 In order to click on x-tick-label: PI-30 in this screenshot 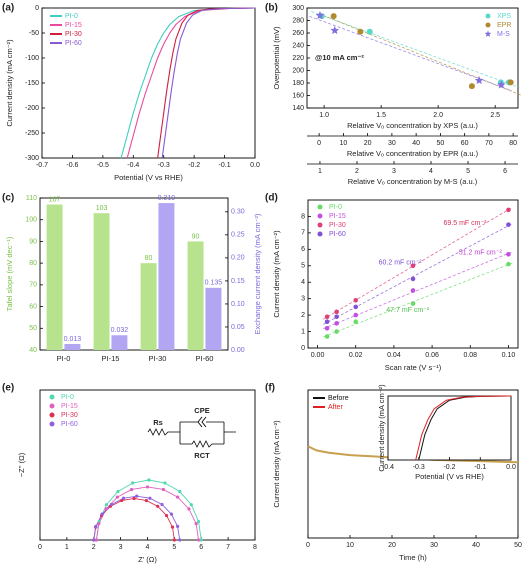, I will do `click(158, 358)`.